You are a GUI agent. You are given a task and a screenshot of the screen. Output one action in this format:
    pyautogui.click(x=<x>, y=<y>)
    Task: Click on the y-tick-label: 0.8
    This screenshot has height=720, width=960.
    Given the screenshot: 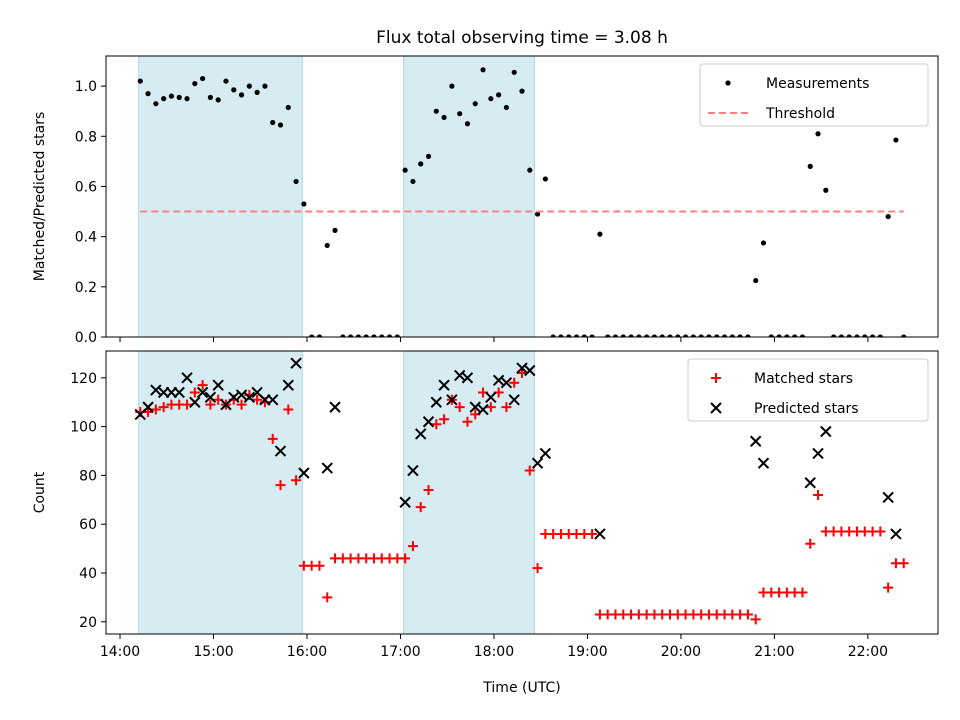 What is the action you would take?
    pyautogui.click(x=86, y=137)
    